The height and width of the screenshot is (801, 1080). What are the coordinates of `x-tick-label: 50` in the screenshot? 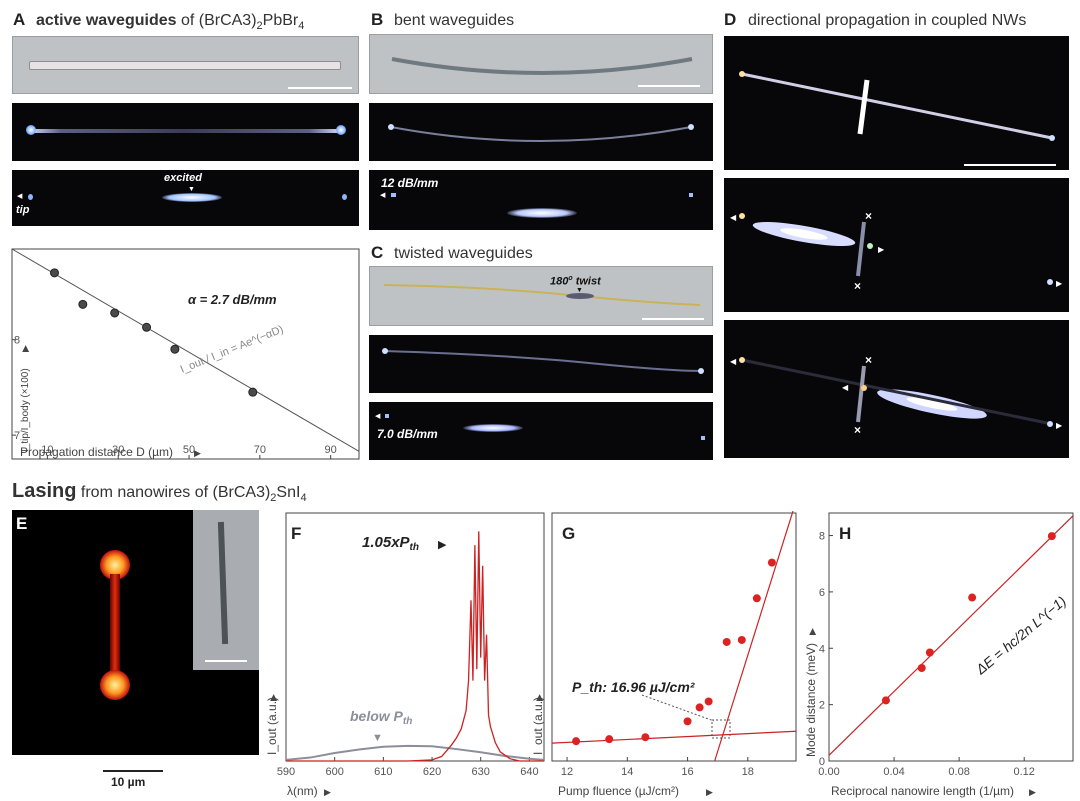 It's located at (189, 450).